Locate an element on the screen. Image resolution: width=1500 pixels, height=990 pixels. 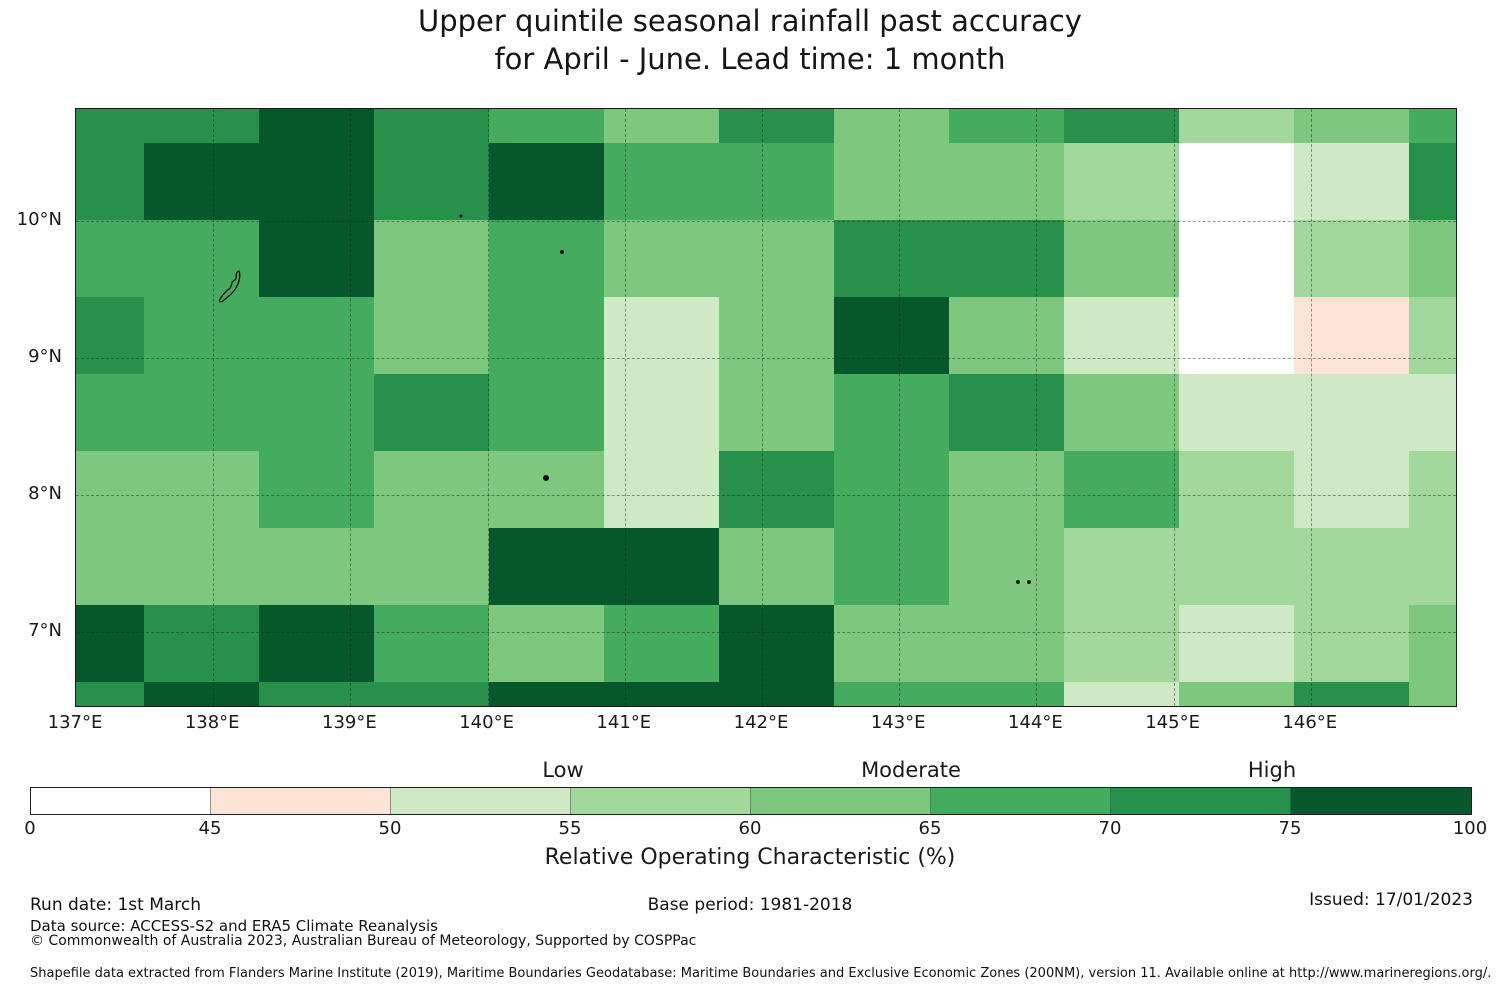
colorbar-tick-label: 70 is located at coordinates (1110, 828).